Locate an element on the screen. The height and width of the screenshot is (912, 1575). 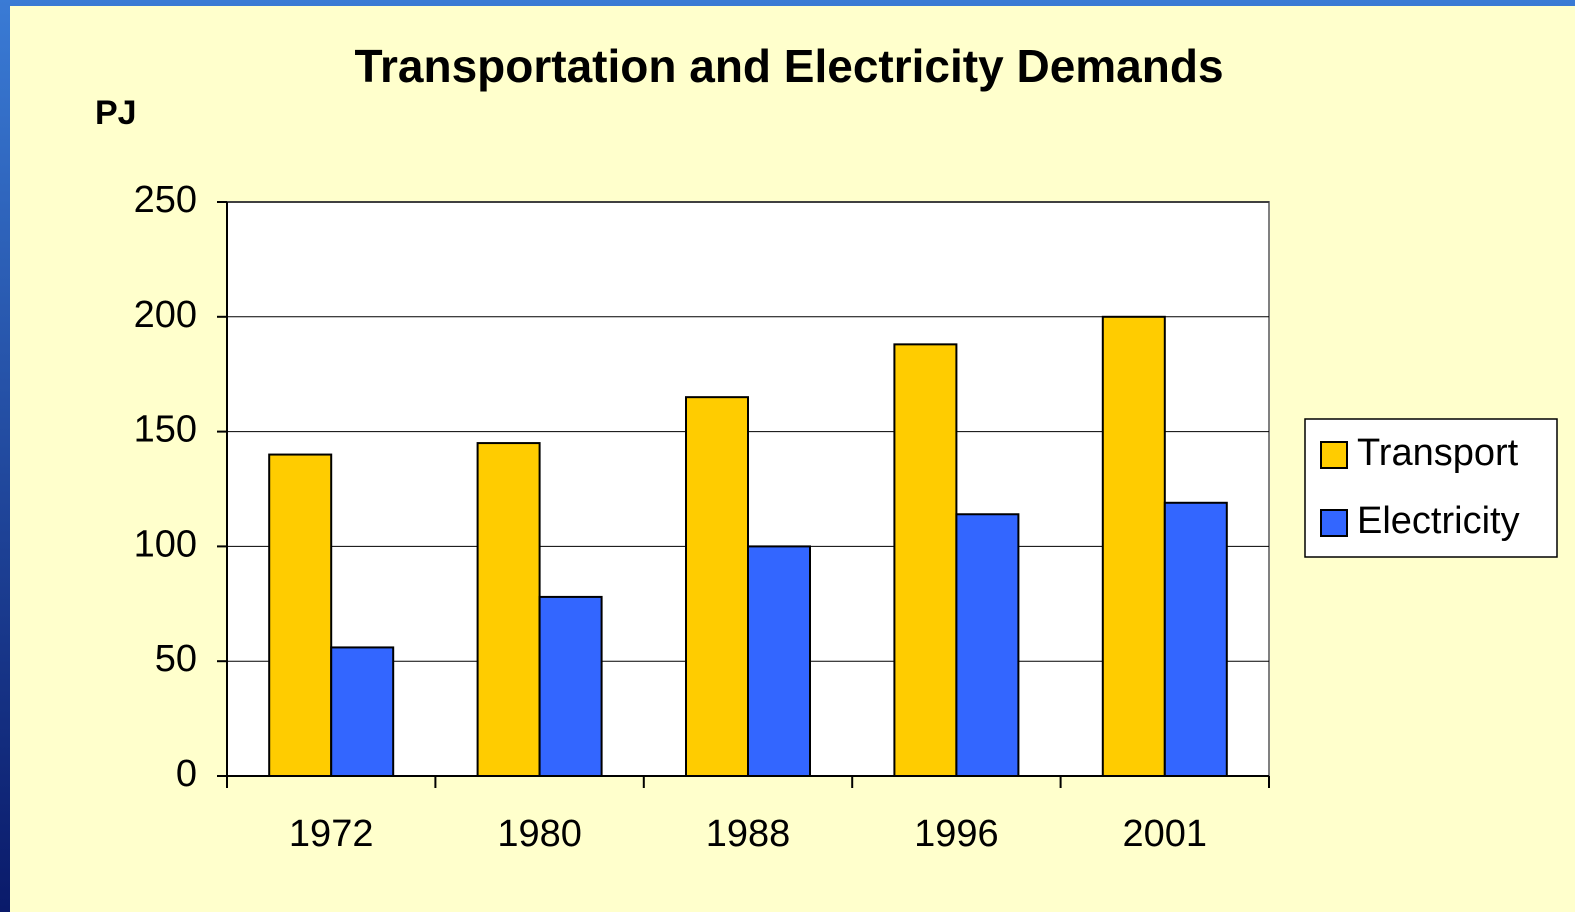
x-tick-label: 1988 is located at coordinates (748, 834).